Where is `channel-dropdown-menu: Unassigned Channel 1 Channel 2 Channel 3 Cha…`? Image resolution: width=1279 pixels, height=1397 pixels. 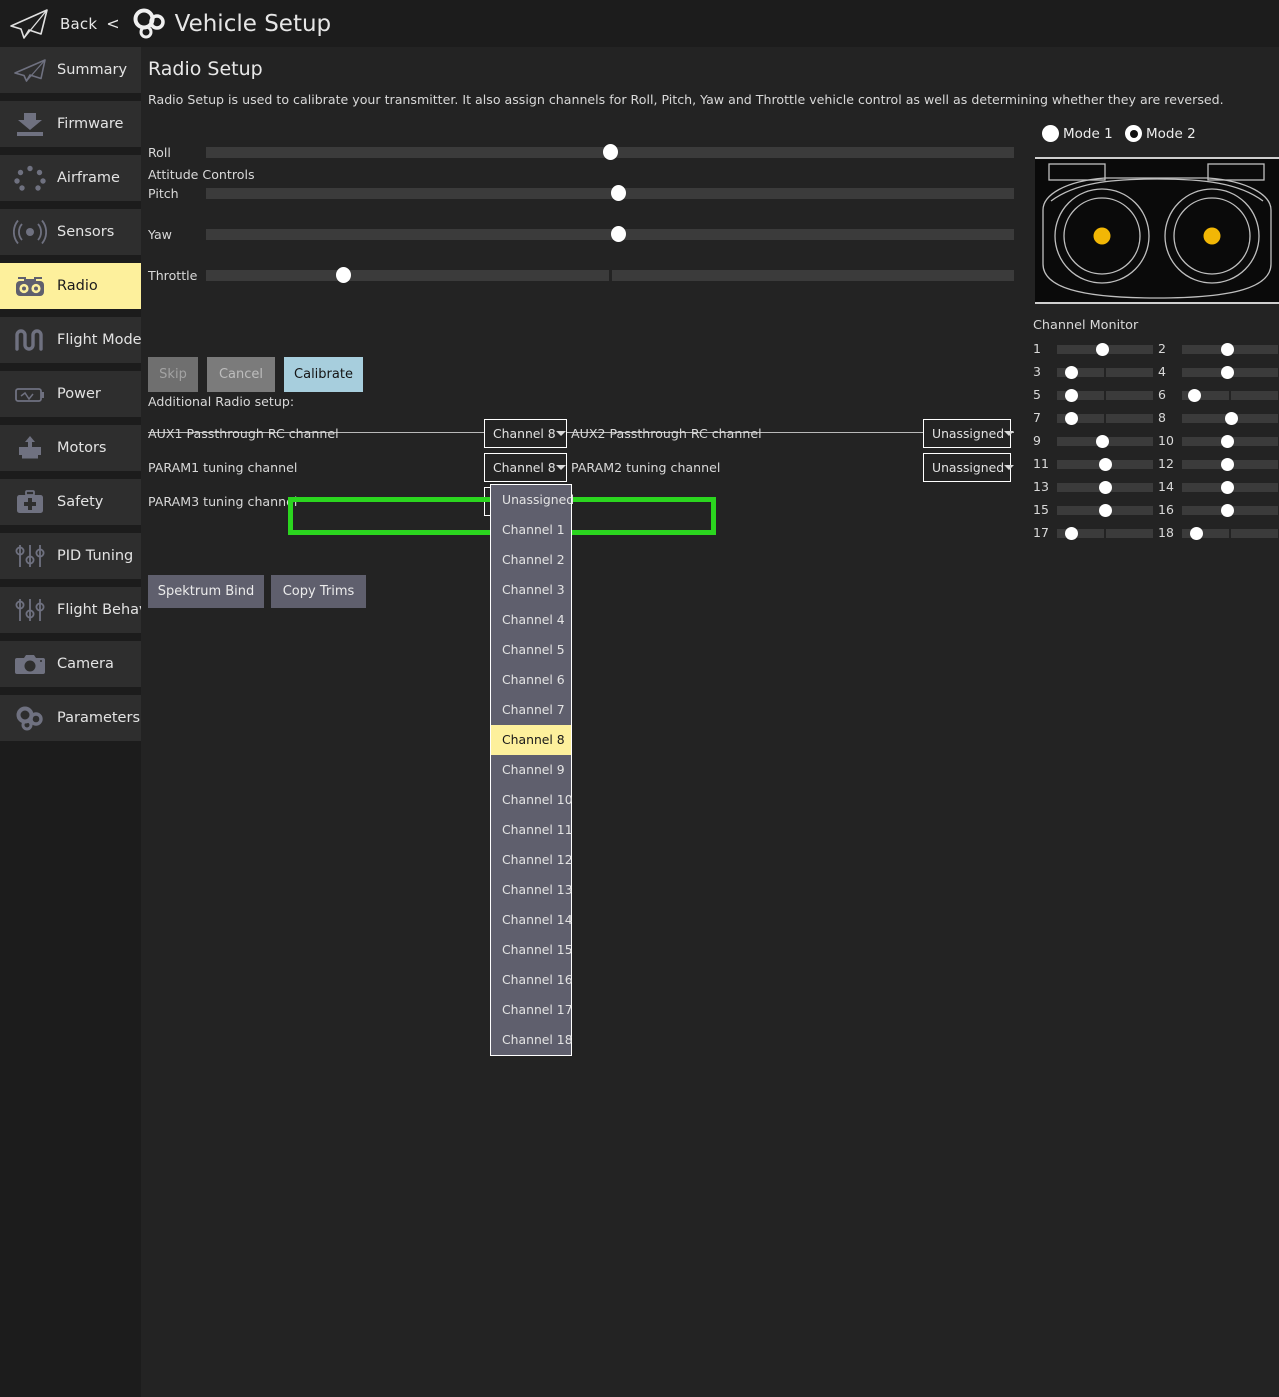
channel-dropdown-menu: Unassigned Channel 1 Channel 2 Channel 3 Cha… is located at coordinates (532, 770).